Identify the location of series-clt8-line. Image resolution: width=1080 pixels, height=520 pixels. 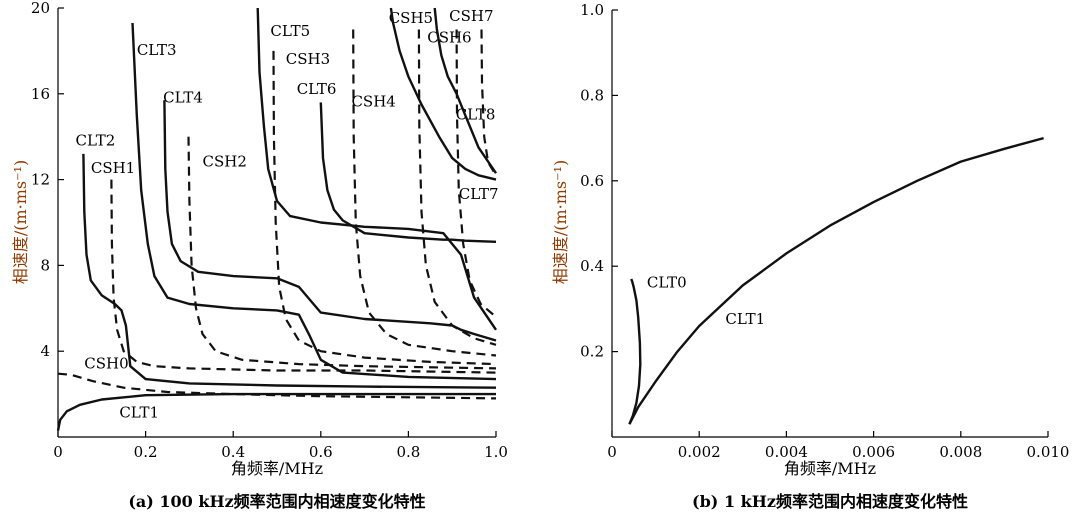
(465, 90).